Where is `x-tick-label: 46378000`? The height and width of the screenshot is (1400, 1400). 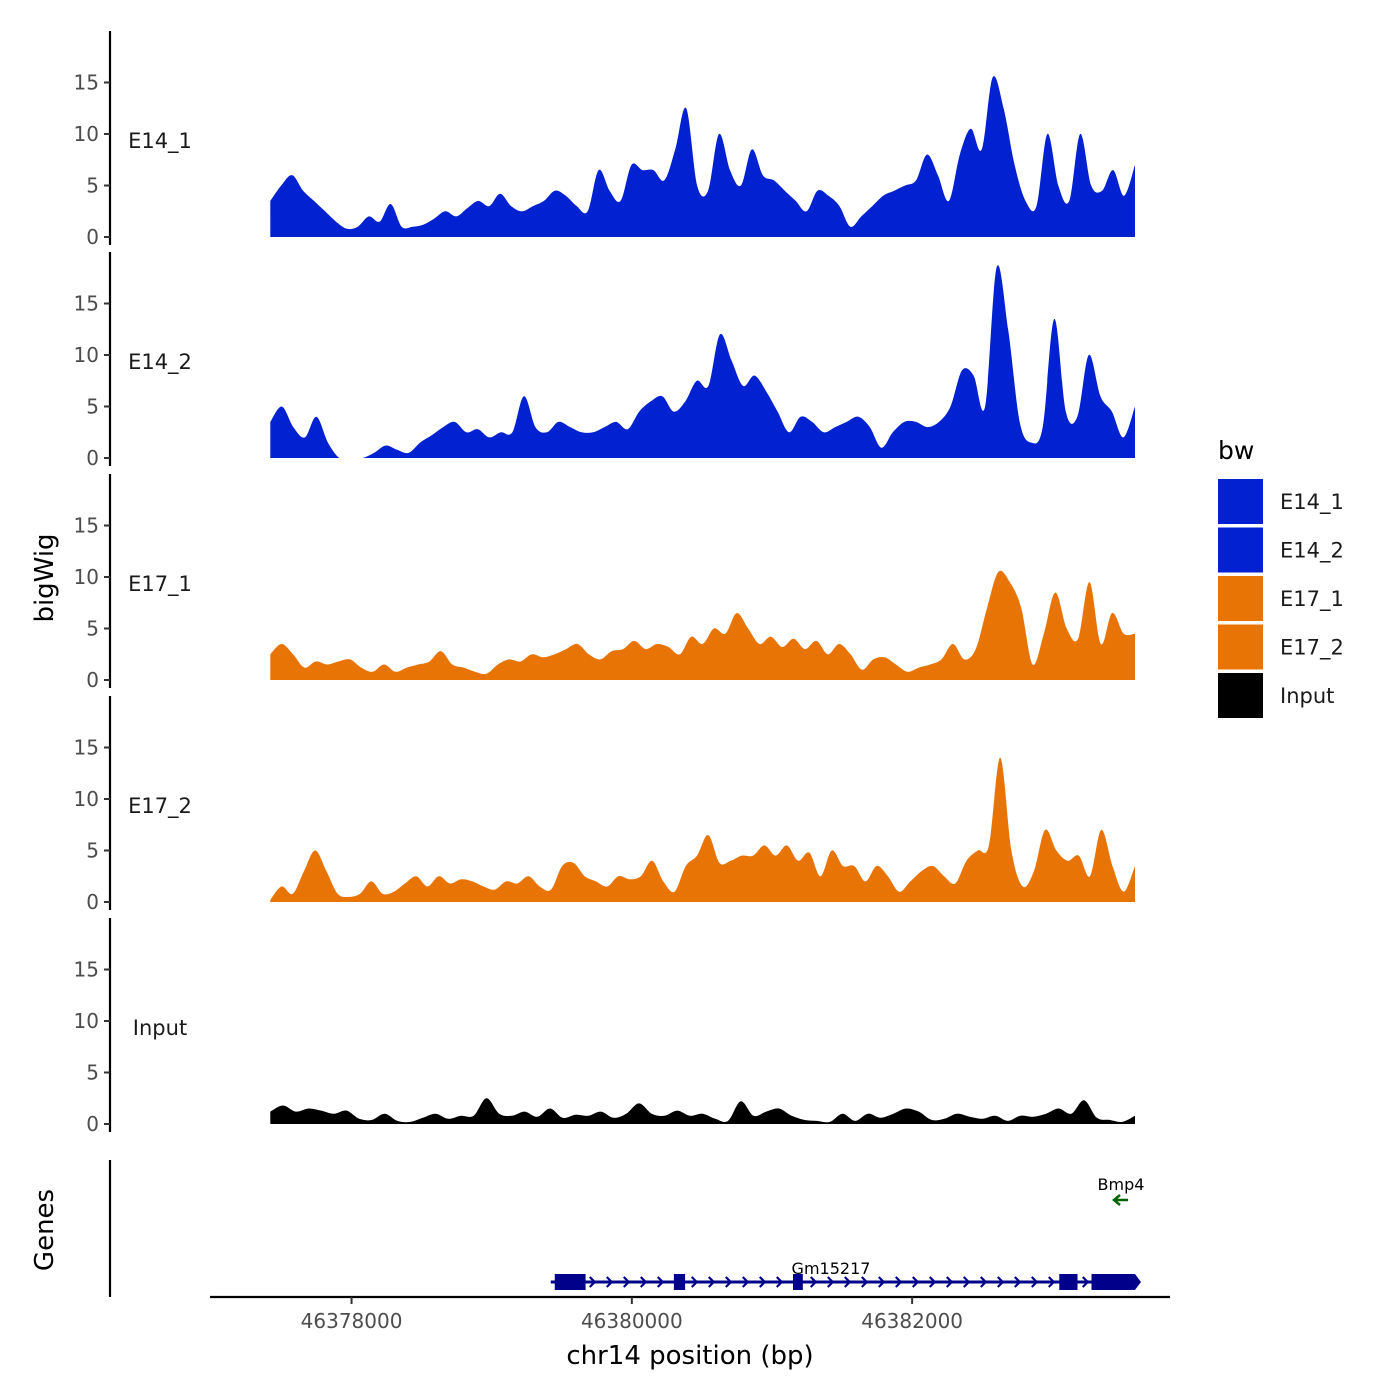 x-tick-label: 46378000 is located at coordinates (352, 1321).